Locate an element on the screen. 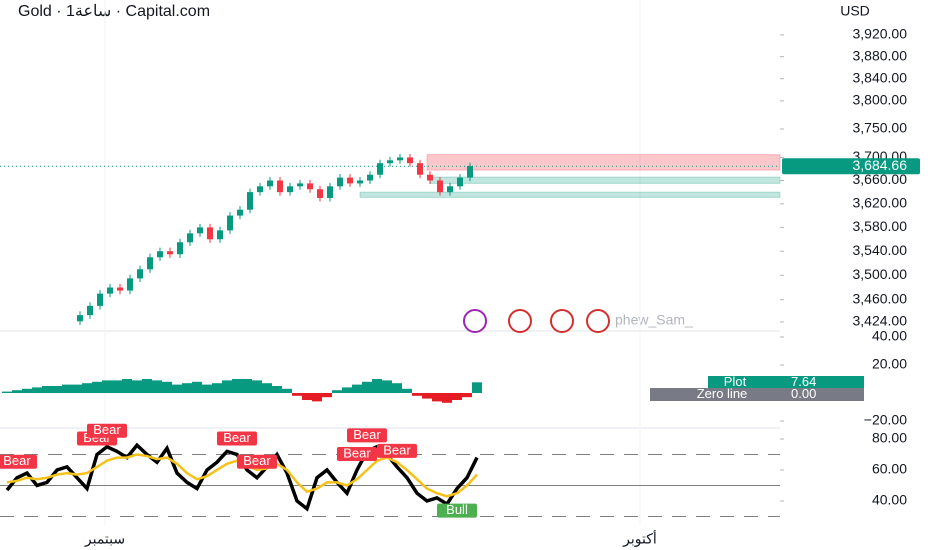 The height and width of the screenshot is (550, 932). y-tick-label: 3,840.00 is located at coordinates (880, 77).